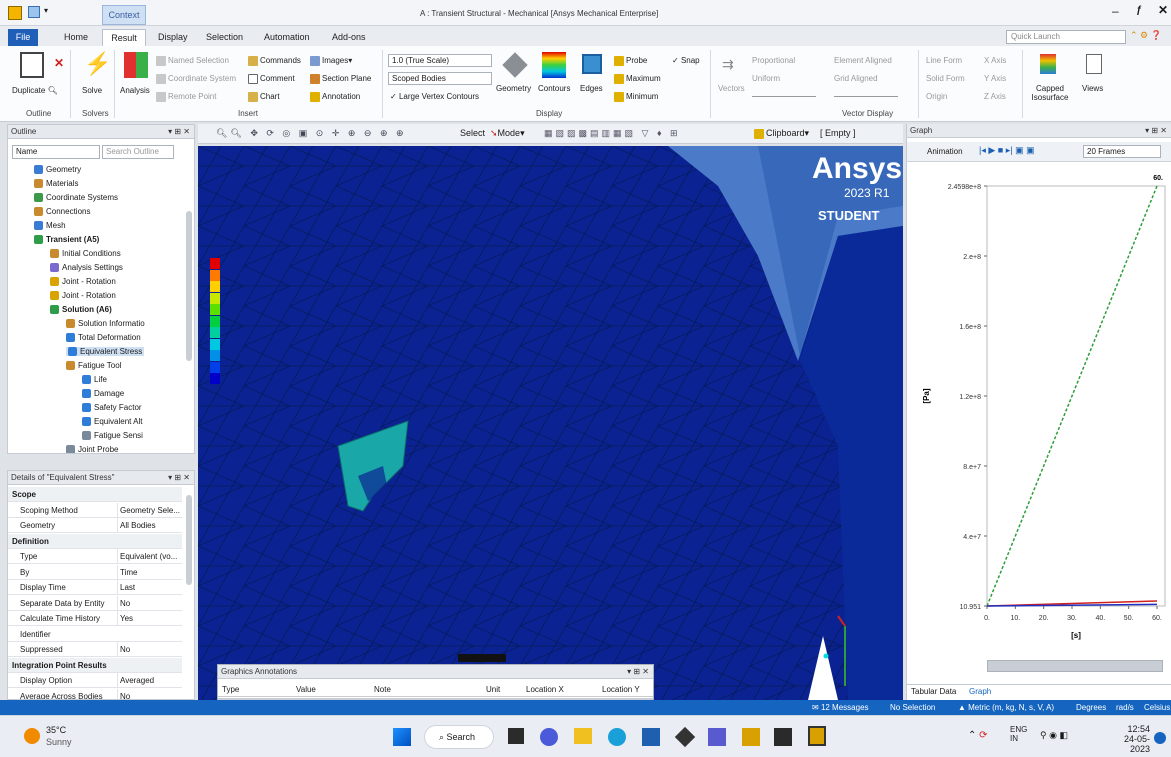 The width and height of the screenshot is (1171, 757). I want to click on tab-display: Display, so click(173, 37).